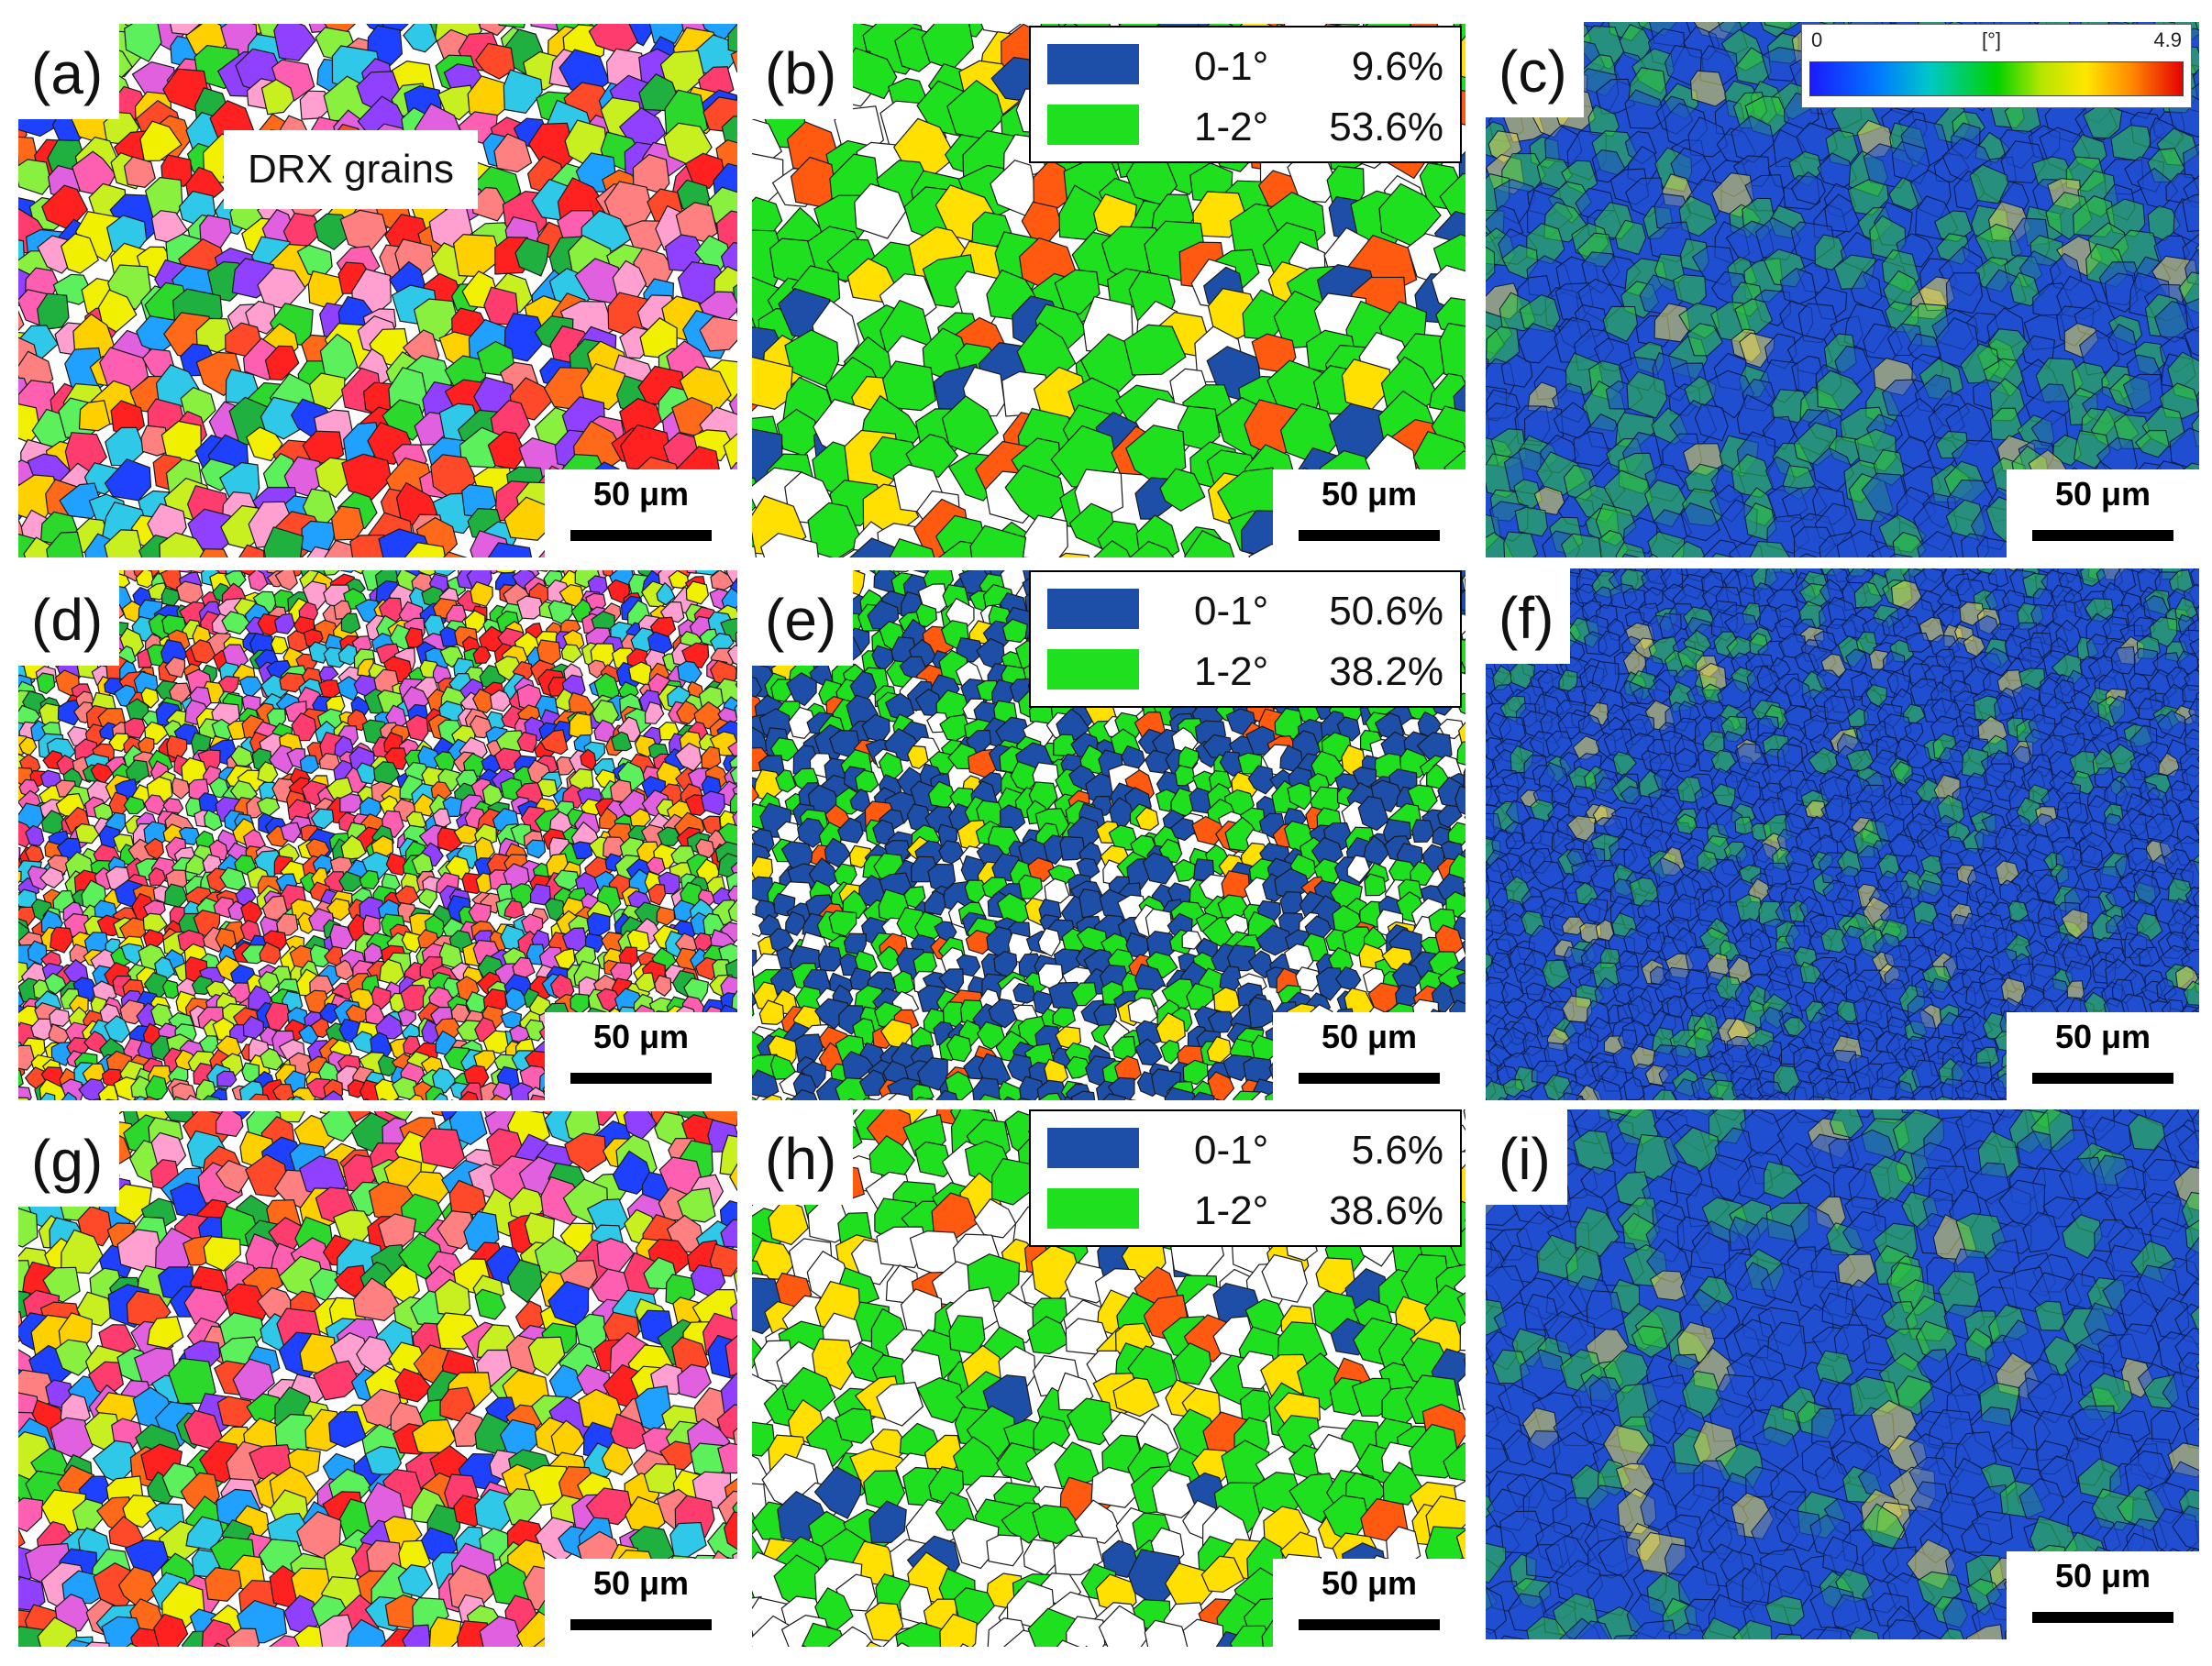 This screenshot has width=2212, height=1666. Describe the element at coordinates (641, 535) in the screenshot. I see `scale-bar-line` at that location.